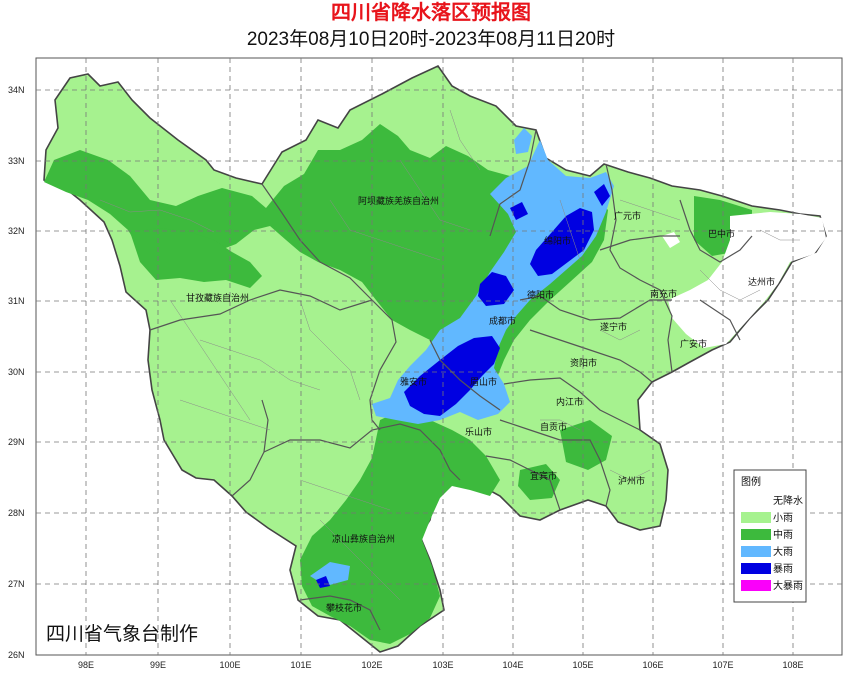  I want to click on lon-label: 102E, so click(371, 665).